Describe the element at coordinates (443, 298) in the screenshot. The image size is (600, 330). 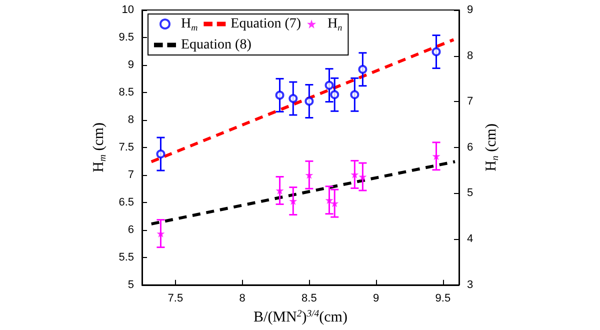
I see `x-tick-label: 9.5` at that location.